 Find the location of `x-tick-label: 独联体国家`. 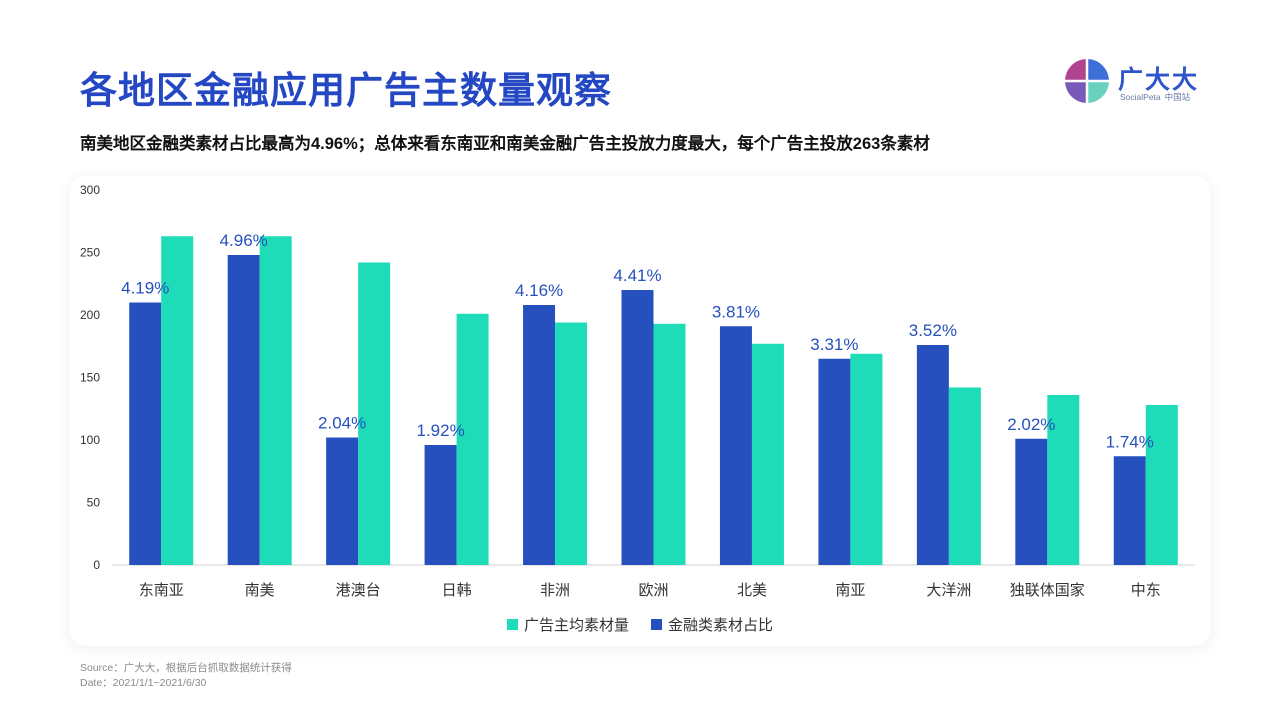

x-tick-label: 独联体国家 is located at coordinates (1047, 590).